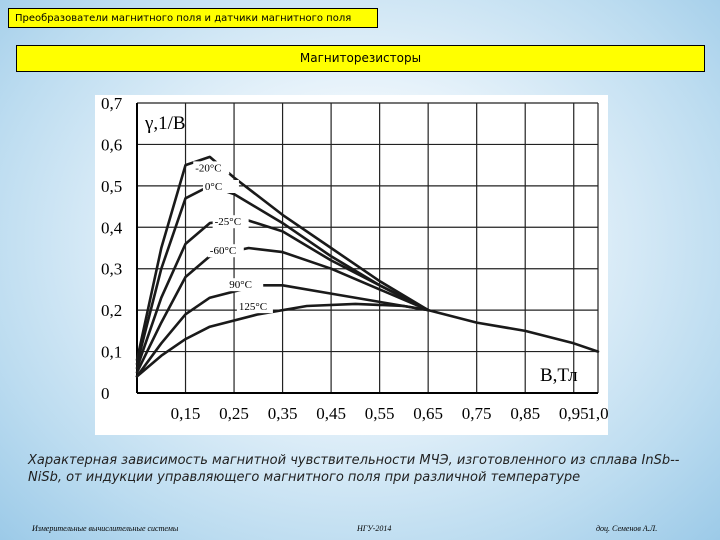 The height and width of the screenshot is (540, 720). I want to click on y-tick-label: 0, so click(105, 393).